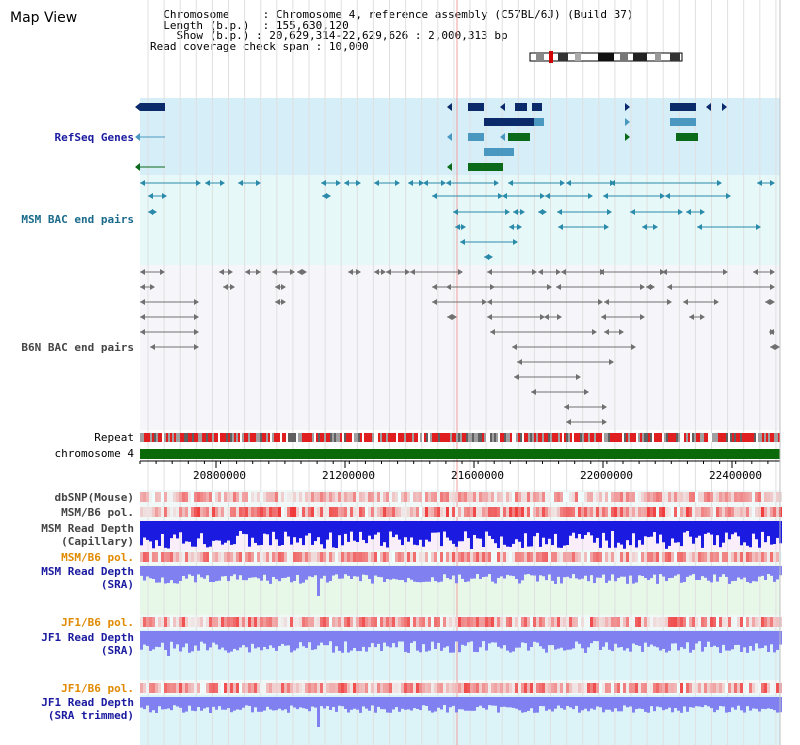 This screenshot has height=745, width=800. Describe the element at coordinates (431, 137) in the screenshot. I see `refseq-genes-track` at that location.